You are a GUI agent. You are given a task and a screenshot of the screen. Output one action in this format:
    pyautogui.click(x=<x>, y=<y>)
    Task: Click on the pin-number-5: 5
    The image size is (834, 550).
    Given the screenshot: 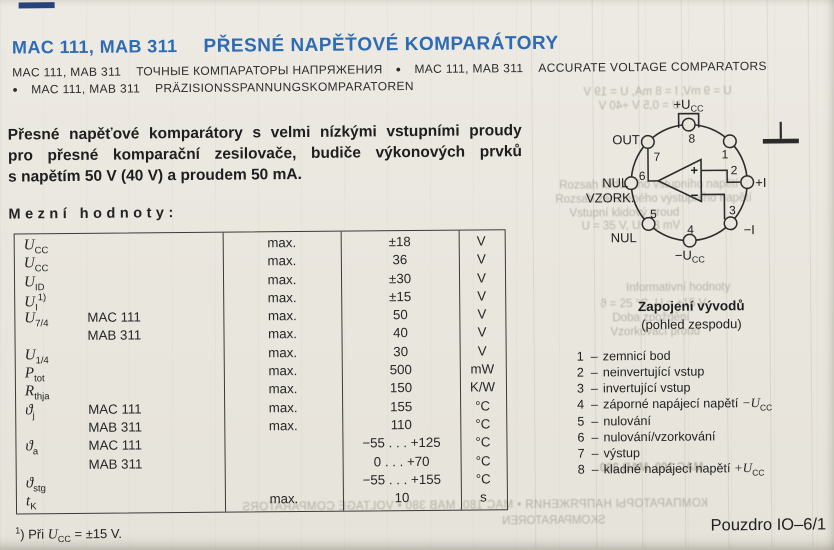 What is the action you would take?
    pyautogui.click(x=653, y=214)
    